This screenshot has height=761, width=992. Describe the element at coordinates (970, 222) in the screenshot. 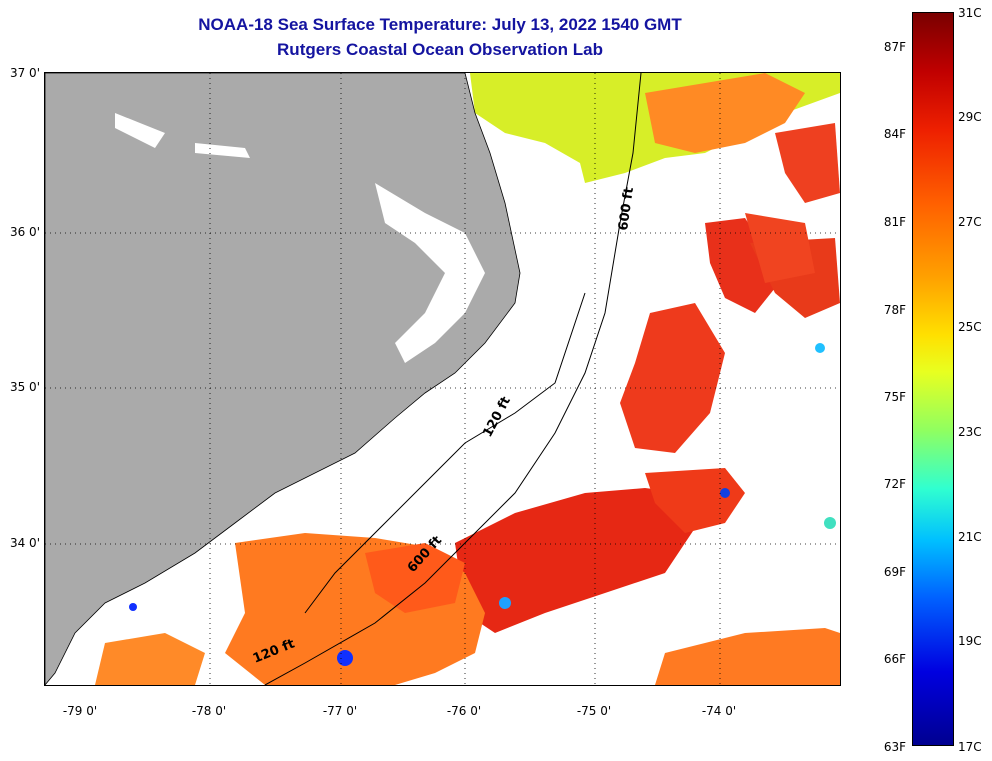

I see `cbar-c-27: 27C` at that location.